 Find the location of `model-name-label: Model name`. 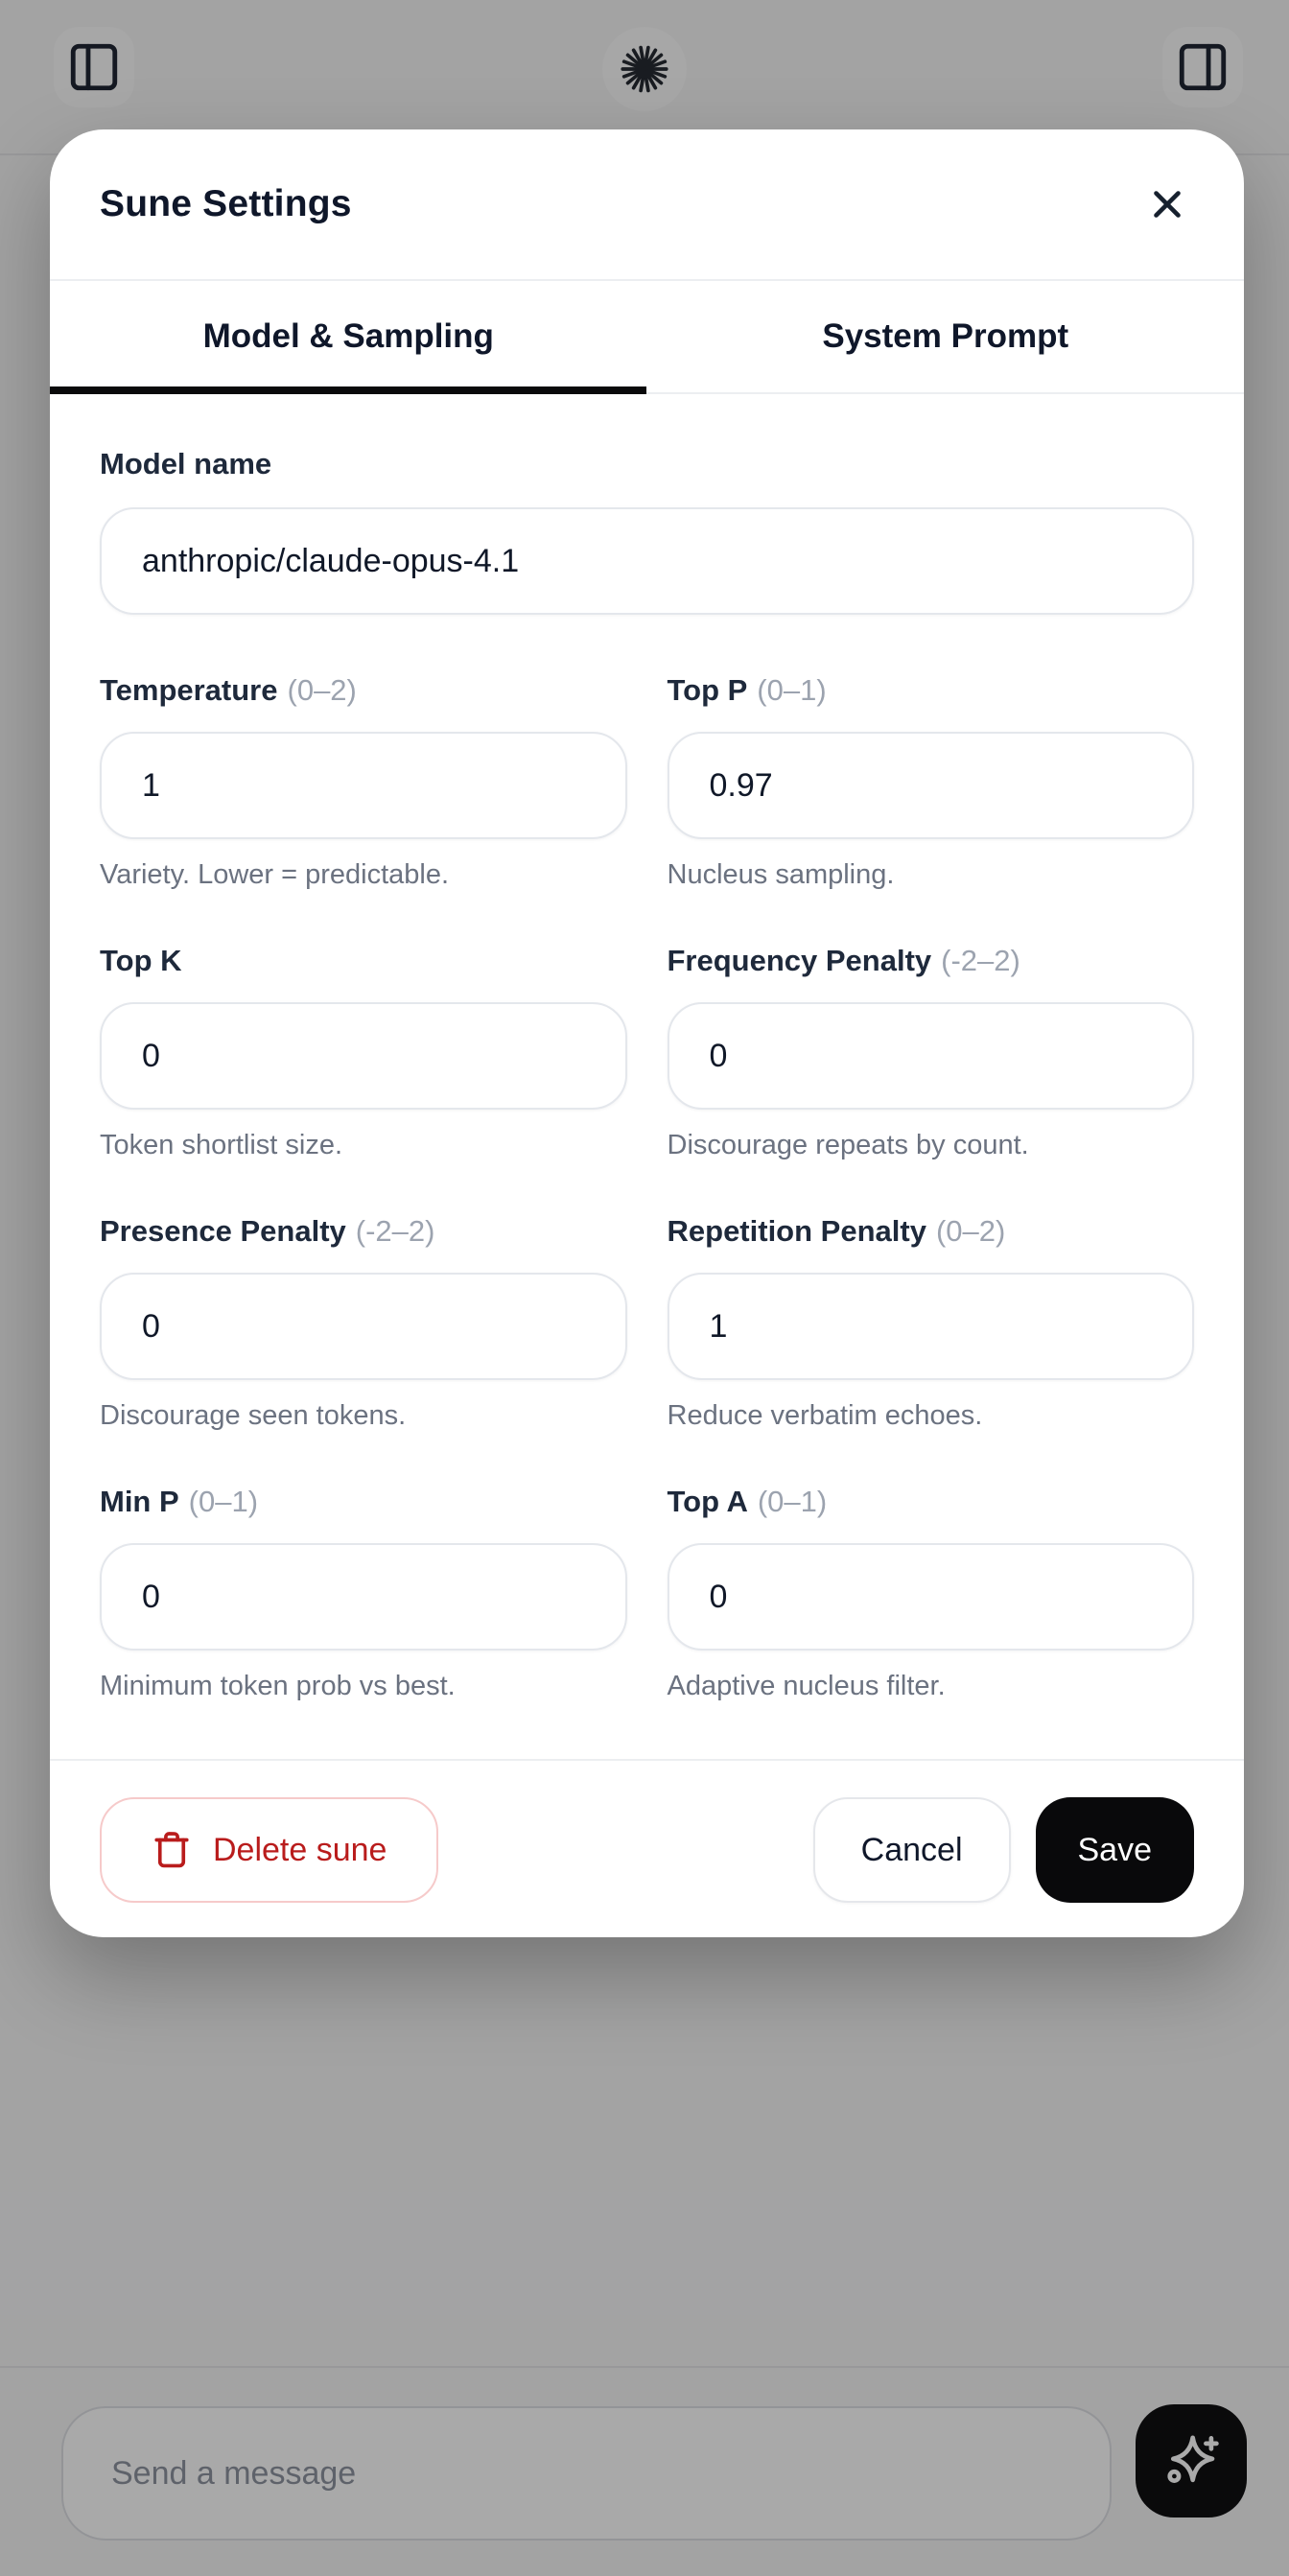

model-name-label: Model name is located at coordinates (186, 463).